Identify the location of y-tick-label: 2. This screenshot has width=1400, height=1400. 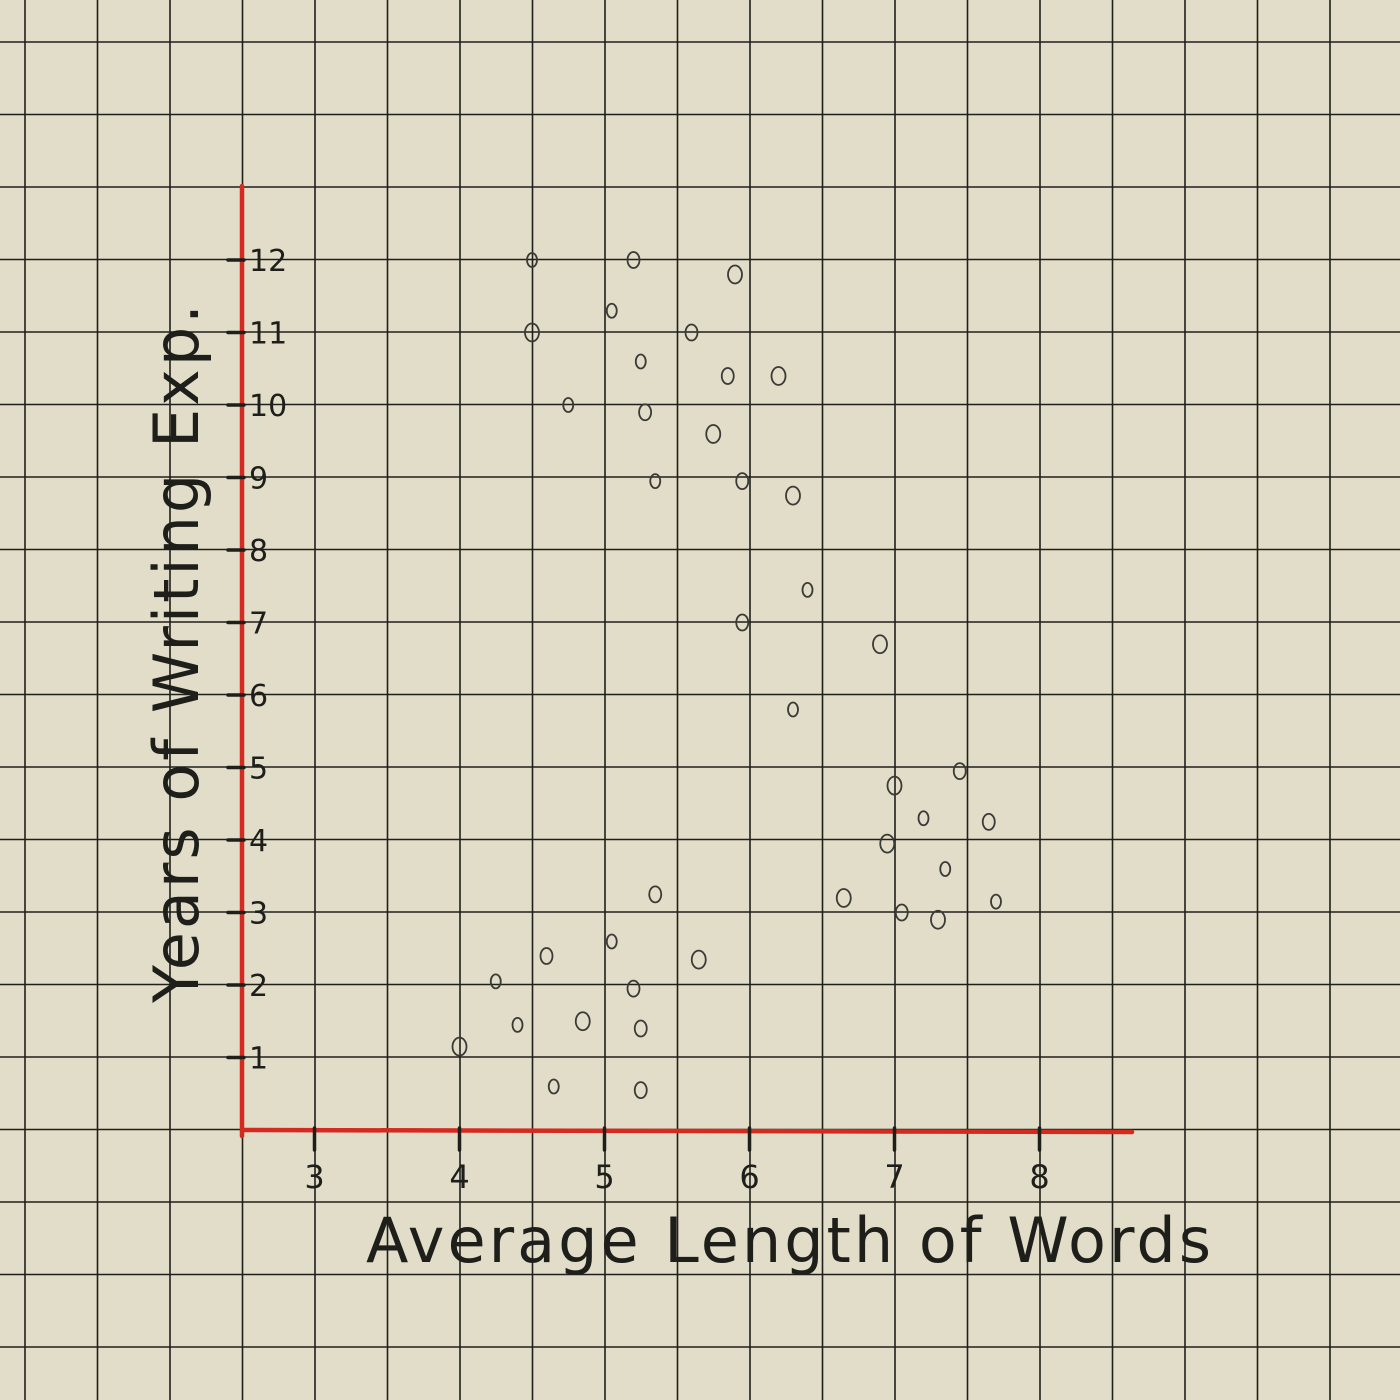
(258, 986).